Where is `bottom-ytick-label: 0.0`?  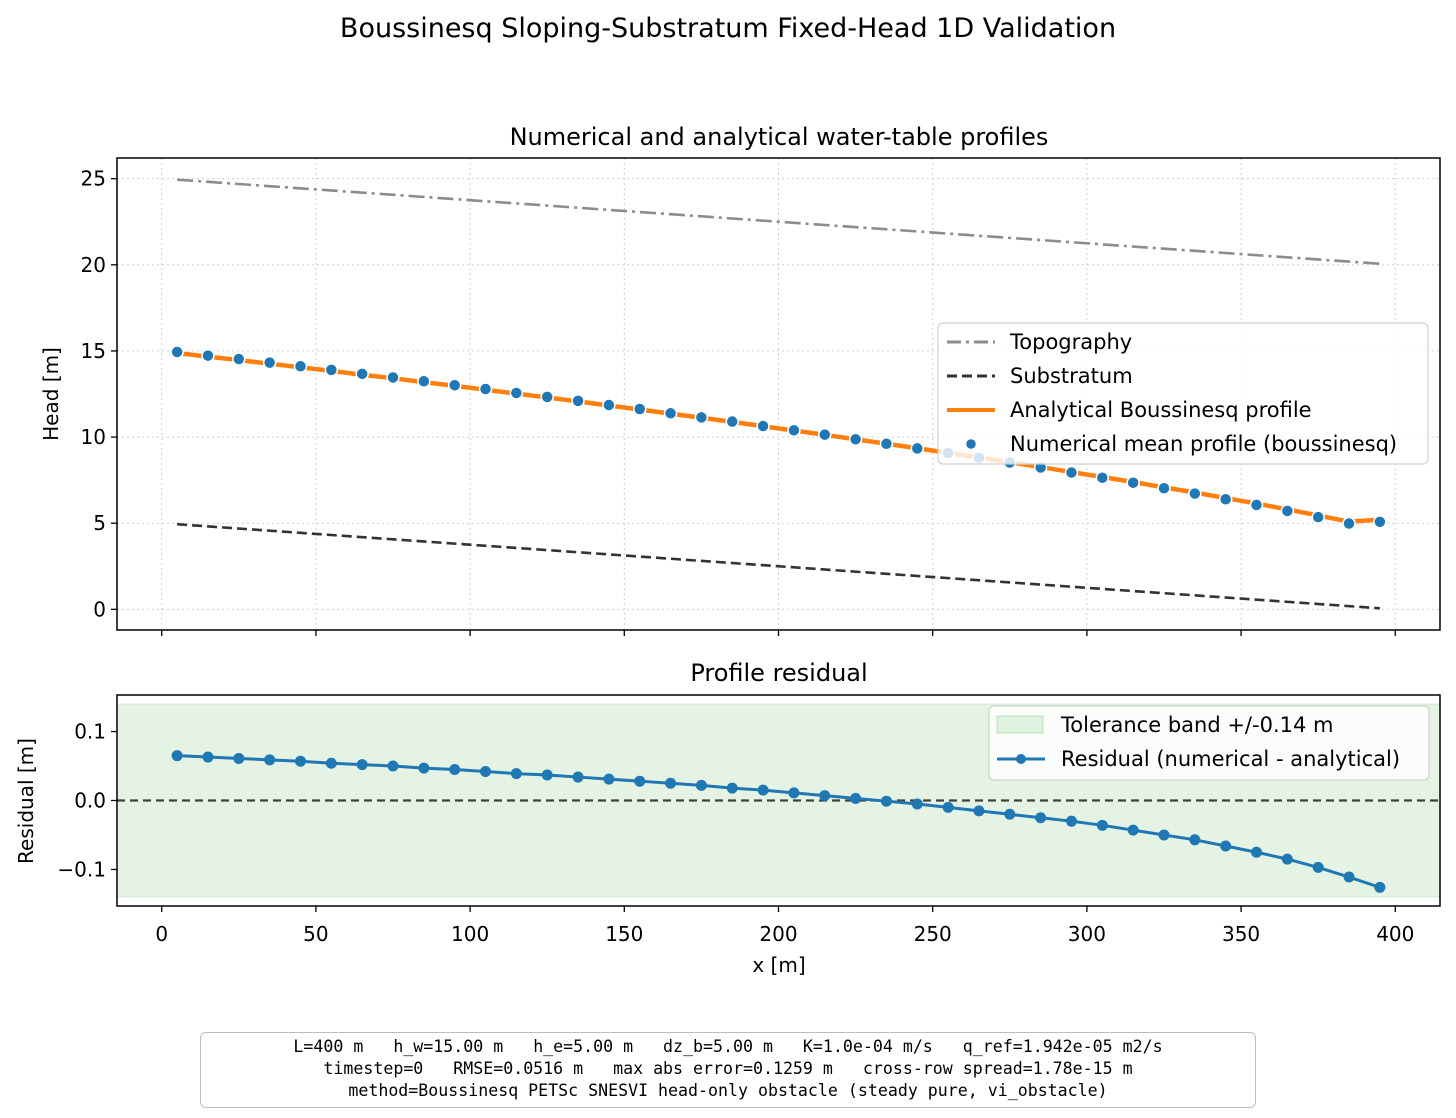
bottom-ytick-label: 0.0 is located at coordinates (90, 801).